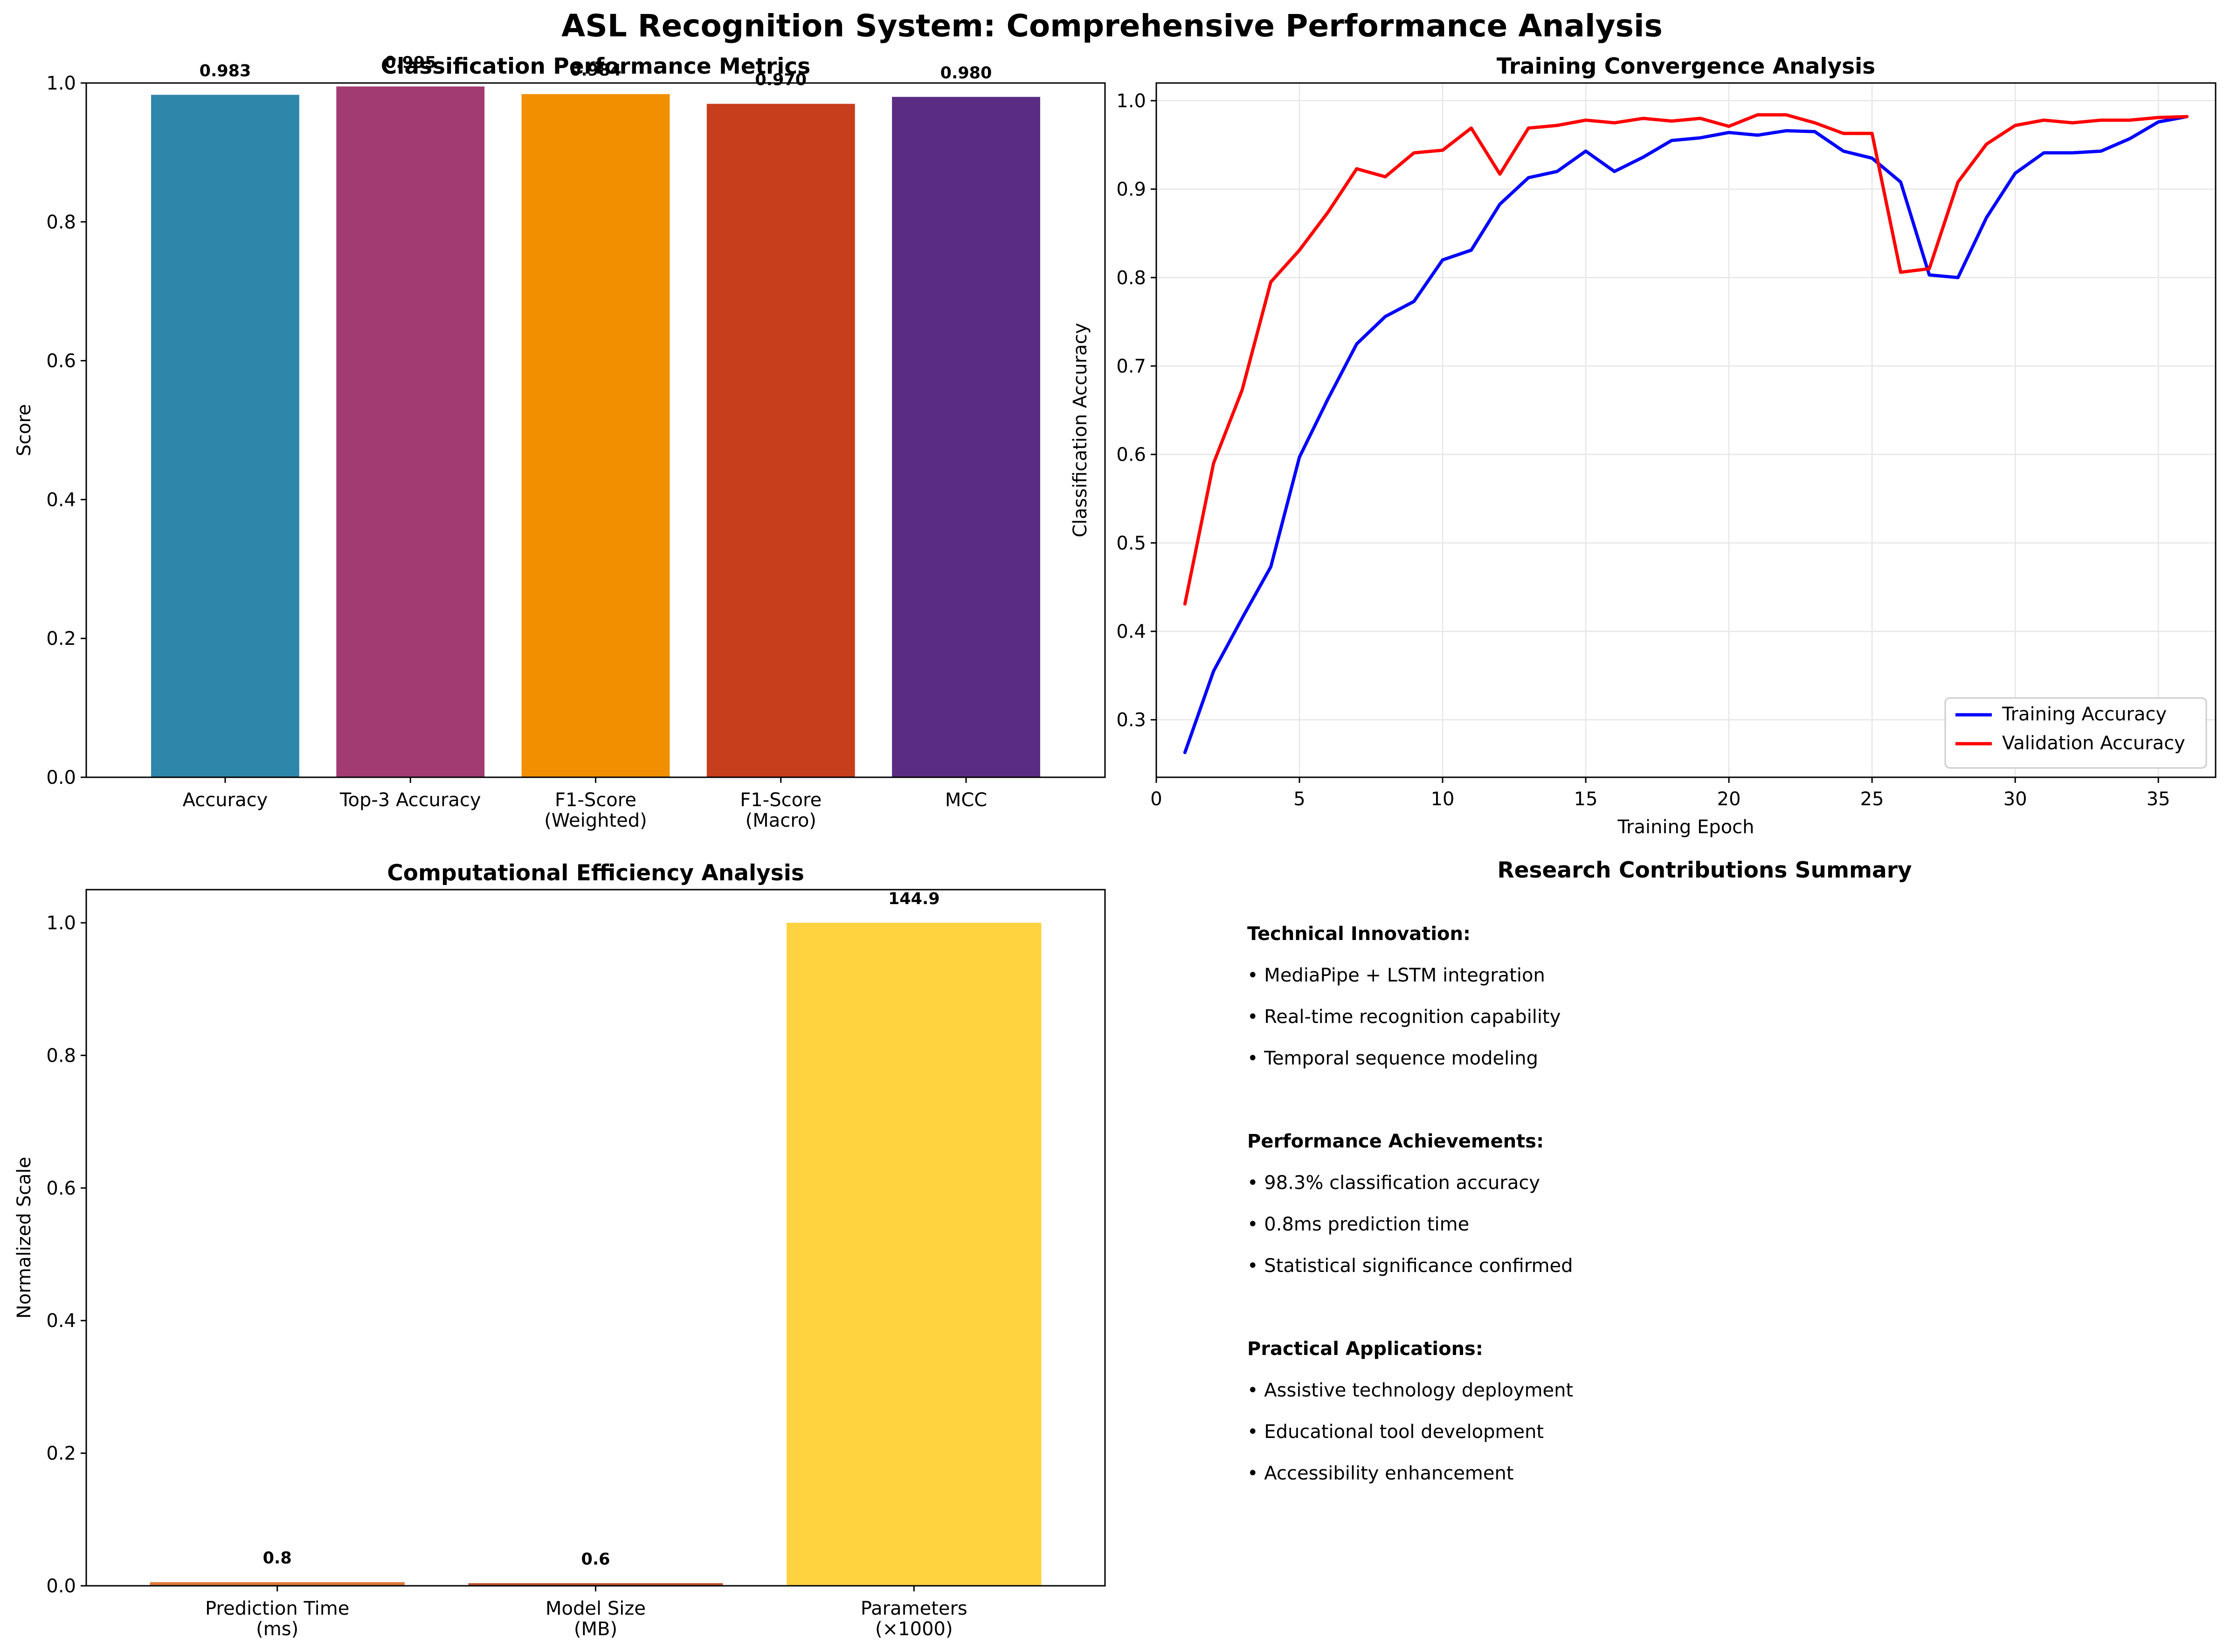 The width and height of the screenshot is (2224, 1652). What do you see at coordinates (2015, 799) in the screenshot?
I see `x-tick-label: 30` at bounding box center [2015, 799].